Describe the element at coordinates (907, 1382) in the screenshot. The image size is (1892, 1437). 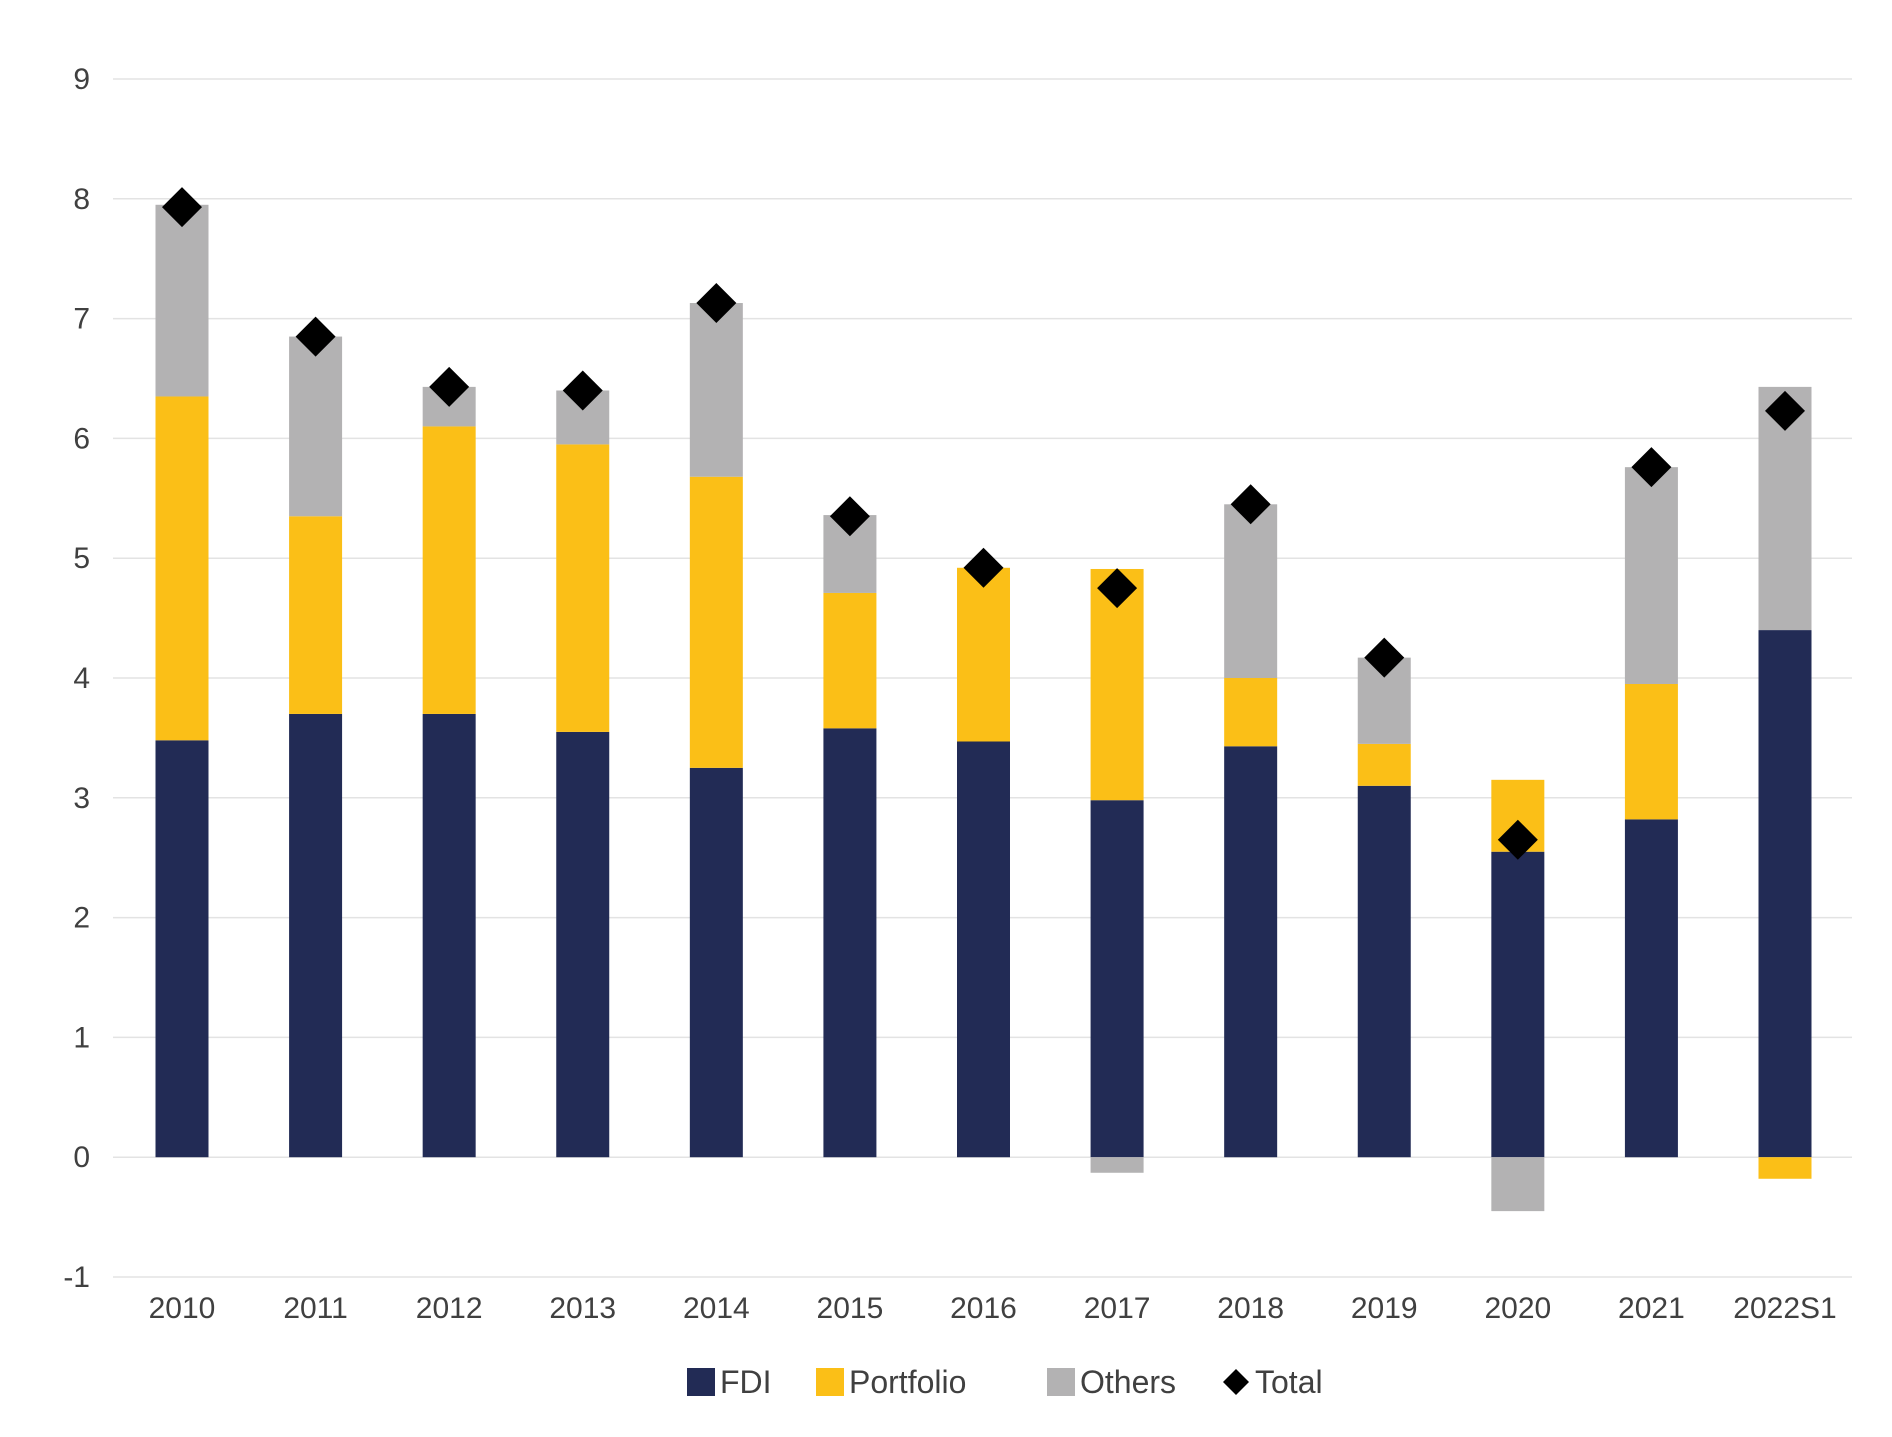
I see `legend-label-portfolio: Portfolio` at that location.